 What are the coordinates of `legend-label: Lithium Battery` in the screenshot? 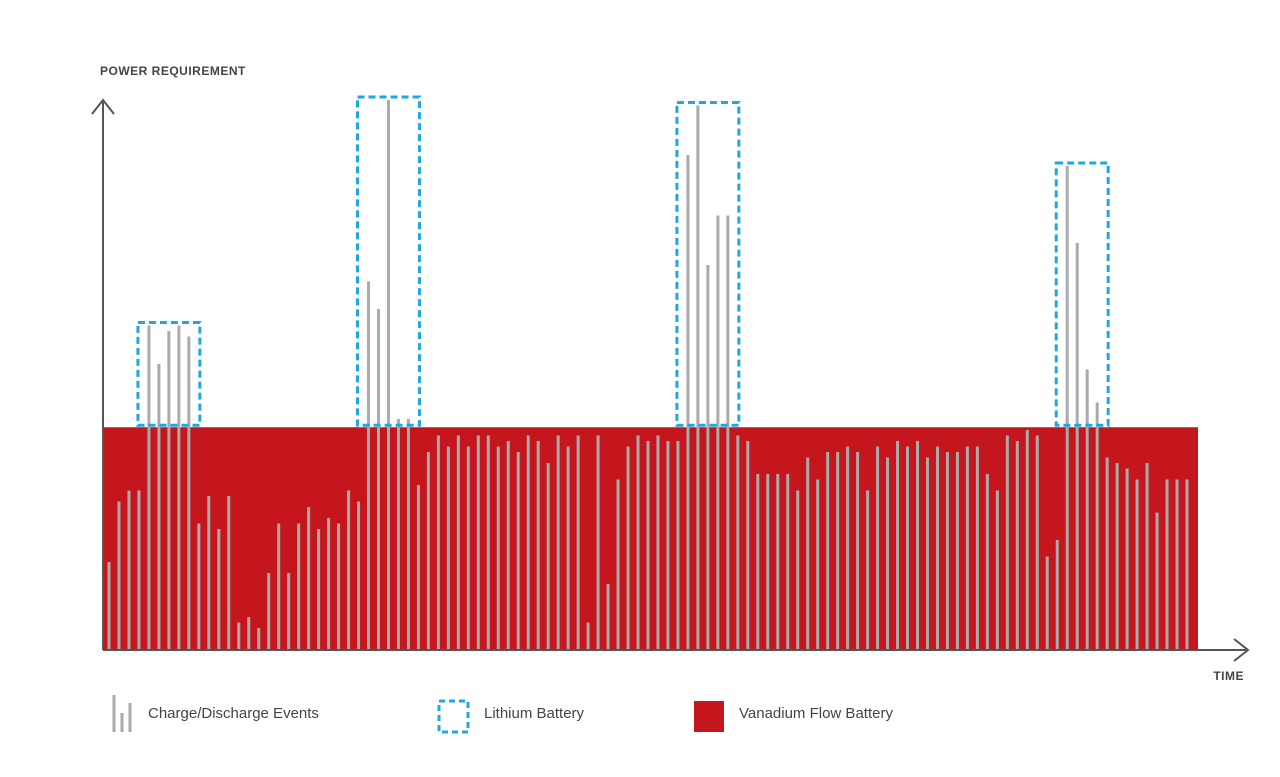 It's located at (534, 713).